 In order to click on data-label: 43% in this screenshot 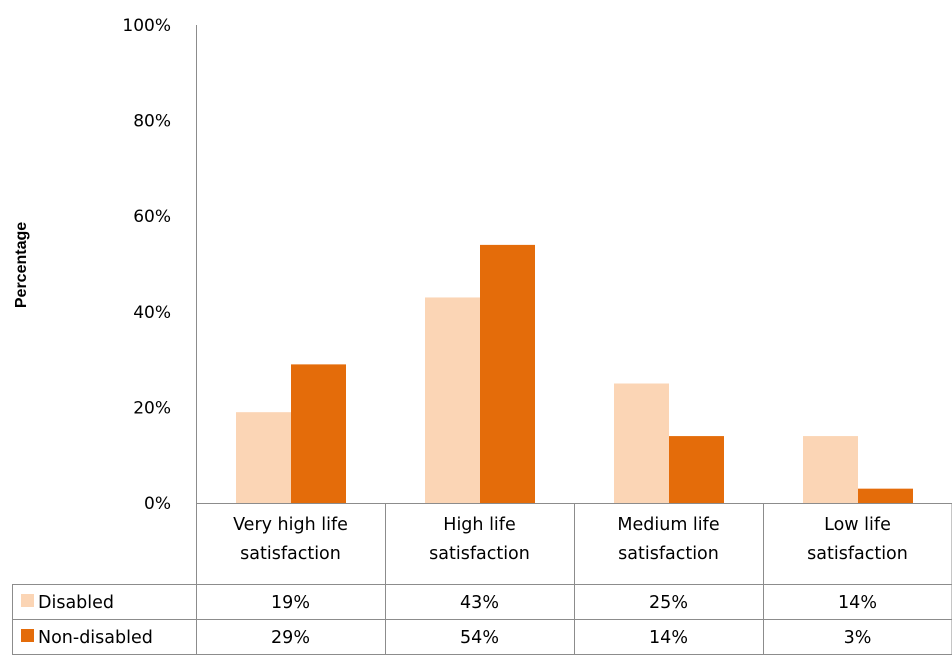, I will do `click(479, 603)`.